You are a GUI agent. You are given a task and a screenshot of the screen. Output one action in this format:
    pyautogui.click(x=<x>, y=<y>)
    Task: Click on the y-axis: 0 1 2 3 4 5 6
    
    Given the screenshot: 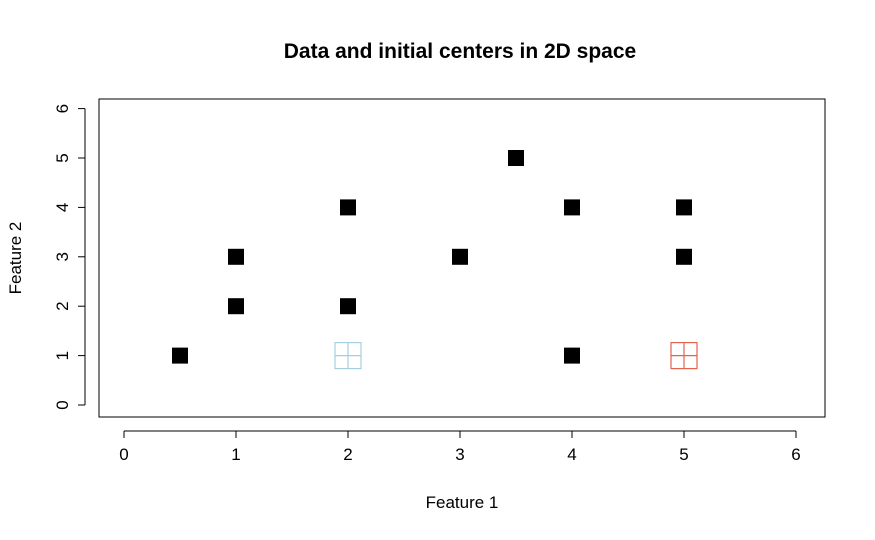 What is the action you would take?
    pyautogui.click(x=69, y=257)
    